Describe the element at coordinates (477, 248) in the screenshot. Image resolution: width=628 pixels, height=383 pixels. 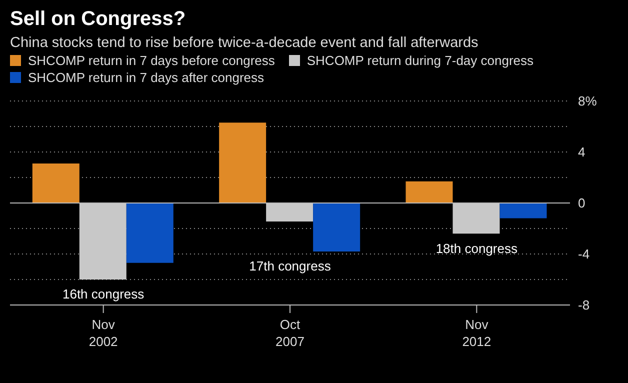
I see `annotation: 18th congress` at that location.